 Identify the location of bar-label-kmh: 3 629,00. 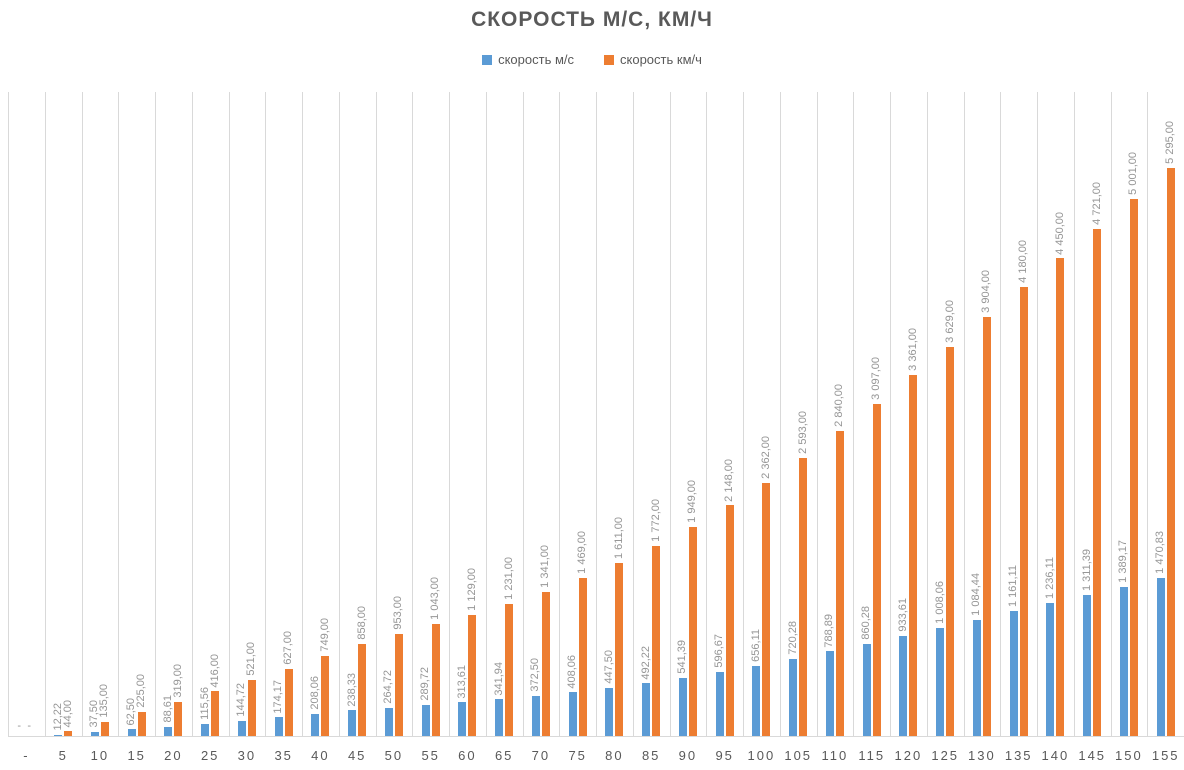
(949, 321).